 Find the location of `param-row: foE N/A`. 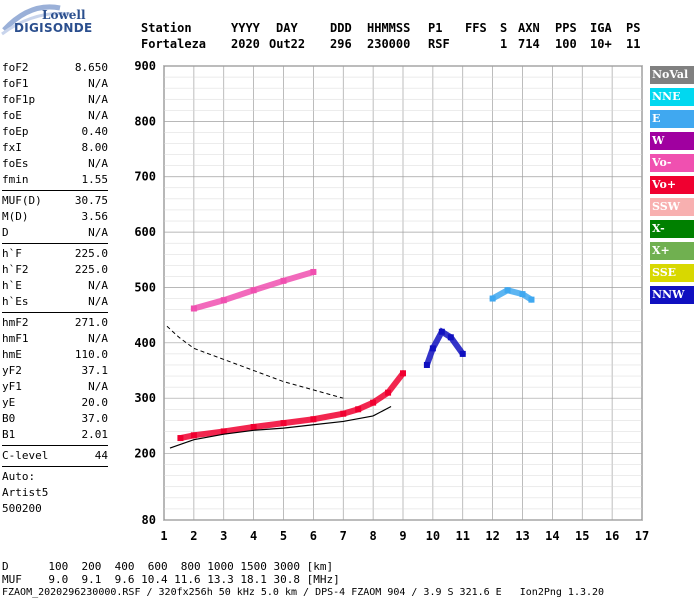

param-row: foE N/A is located at coordinates (55, 116).